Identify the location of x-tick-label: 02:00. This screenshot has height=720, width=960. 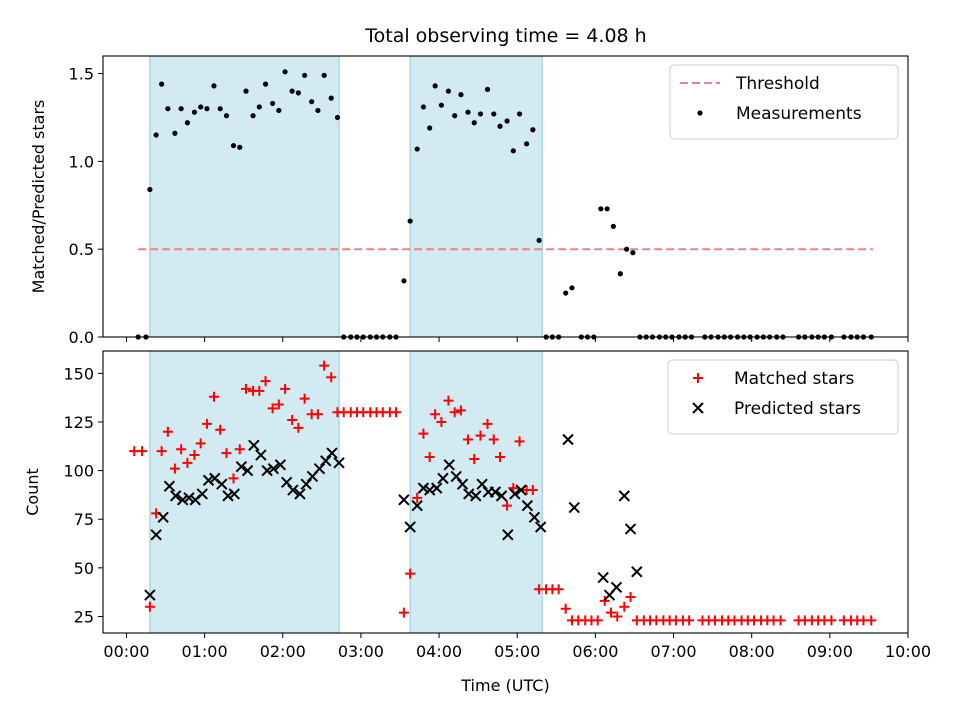
(283, 651).